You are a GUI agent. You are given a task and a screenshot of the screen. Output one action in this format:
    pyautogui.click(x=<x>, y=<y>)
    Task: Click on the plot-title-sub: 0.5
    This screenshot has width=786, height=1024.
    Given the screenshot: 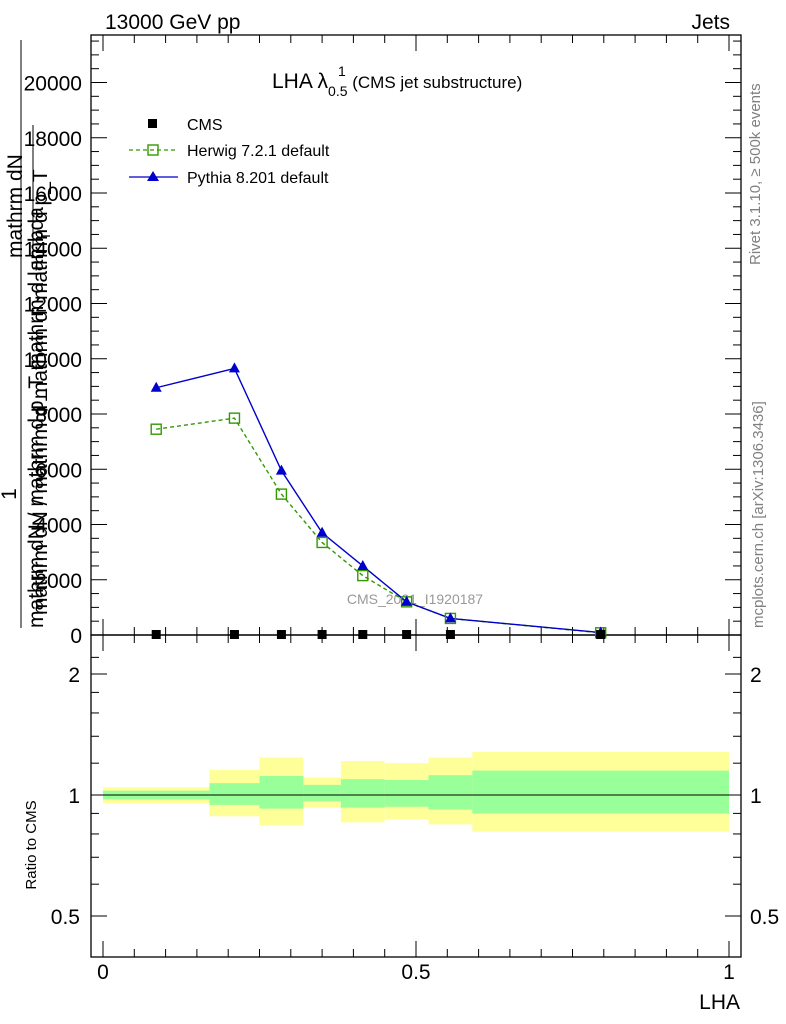 What is the action you would take?
    pyautogui.click(x=338, y=91)
    